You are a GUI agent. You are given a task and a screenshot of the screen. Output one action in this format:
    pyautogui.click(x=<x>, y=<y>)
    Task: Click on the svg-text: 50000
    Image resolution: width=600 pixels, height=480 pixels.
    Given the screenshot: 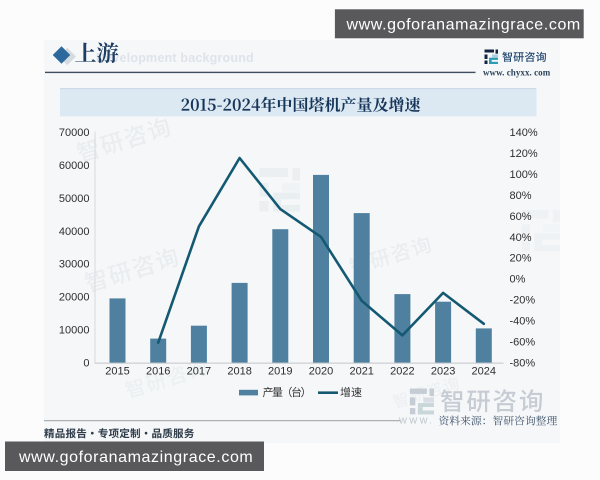 What is the action you would take?
    pyautogui.click(x=74, y=199)
    